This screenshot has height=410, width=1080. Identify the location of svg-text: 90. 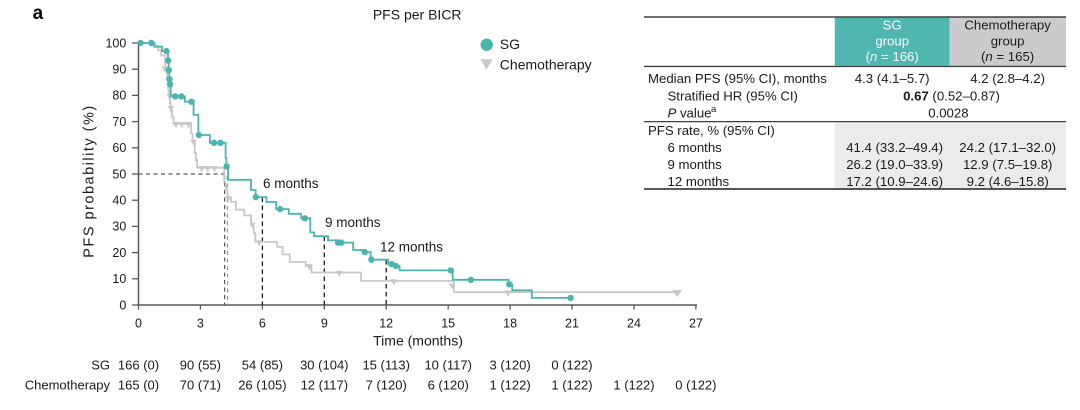
(119, 70).